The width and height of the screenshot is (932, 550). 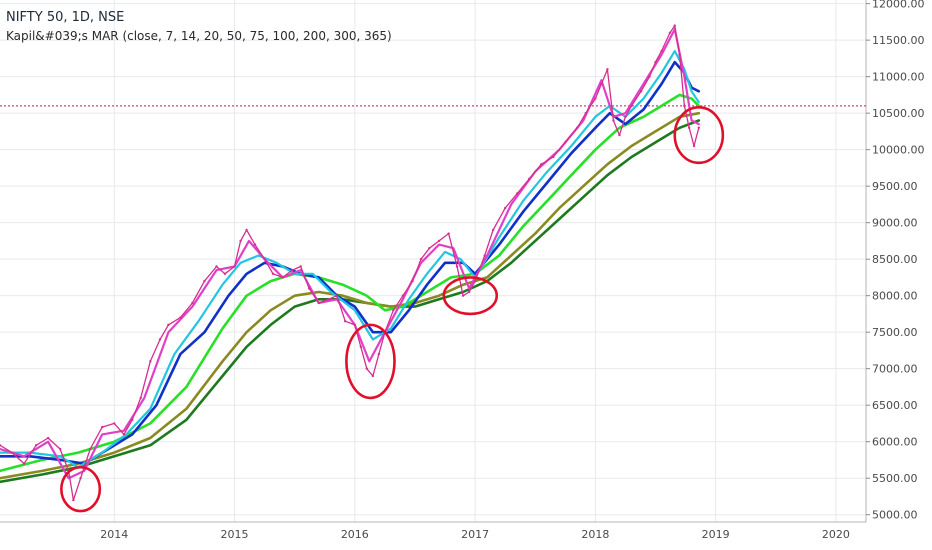 What do you see at coordinates (235, 534) in the screenshot?
I see `x-tick-label: 2015` at bounding box center [235, 534].